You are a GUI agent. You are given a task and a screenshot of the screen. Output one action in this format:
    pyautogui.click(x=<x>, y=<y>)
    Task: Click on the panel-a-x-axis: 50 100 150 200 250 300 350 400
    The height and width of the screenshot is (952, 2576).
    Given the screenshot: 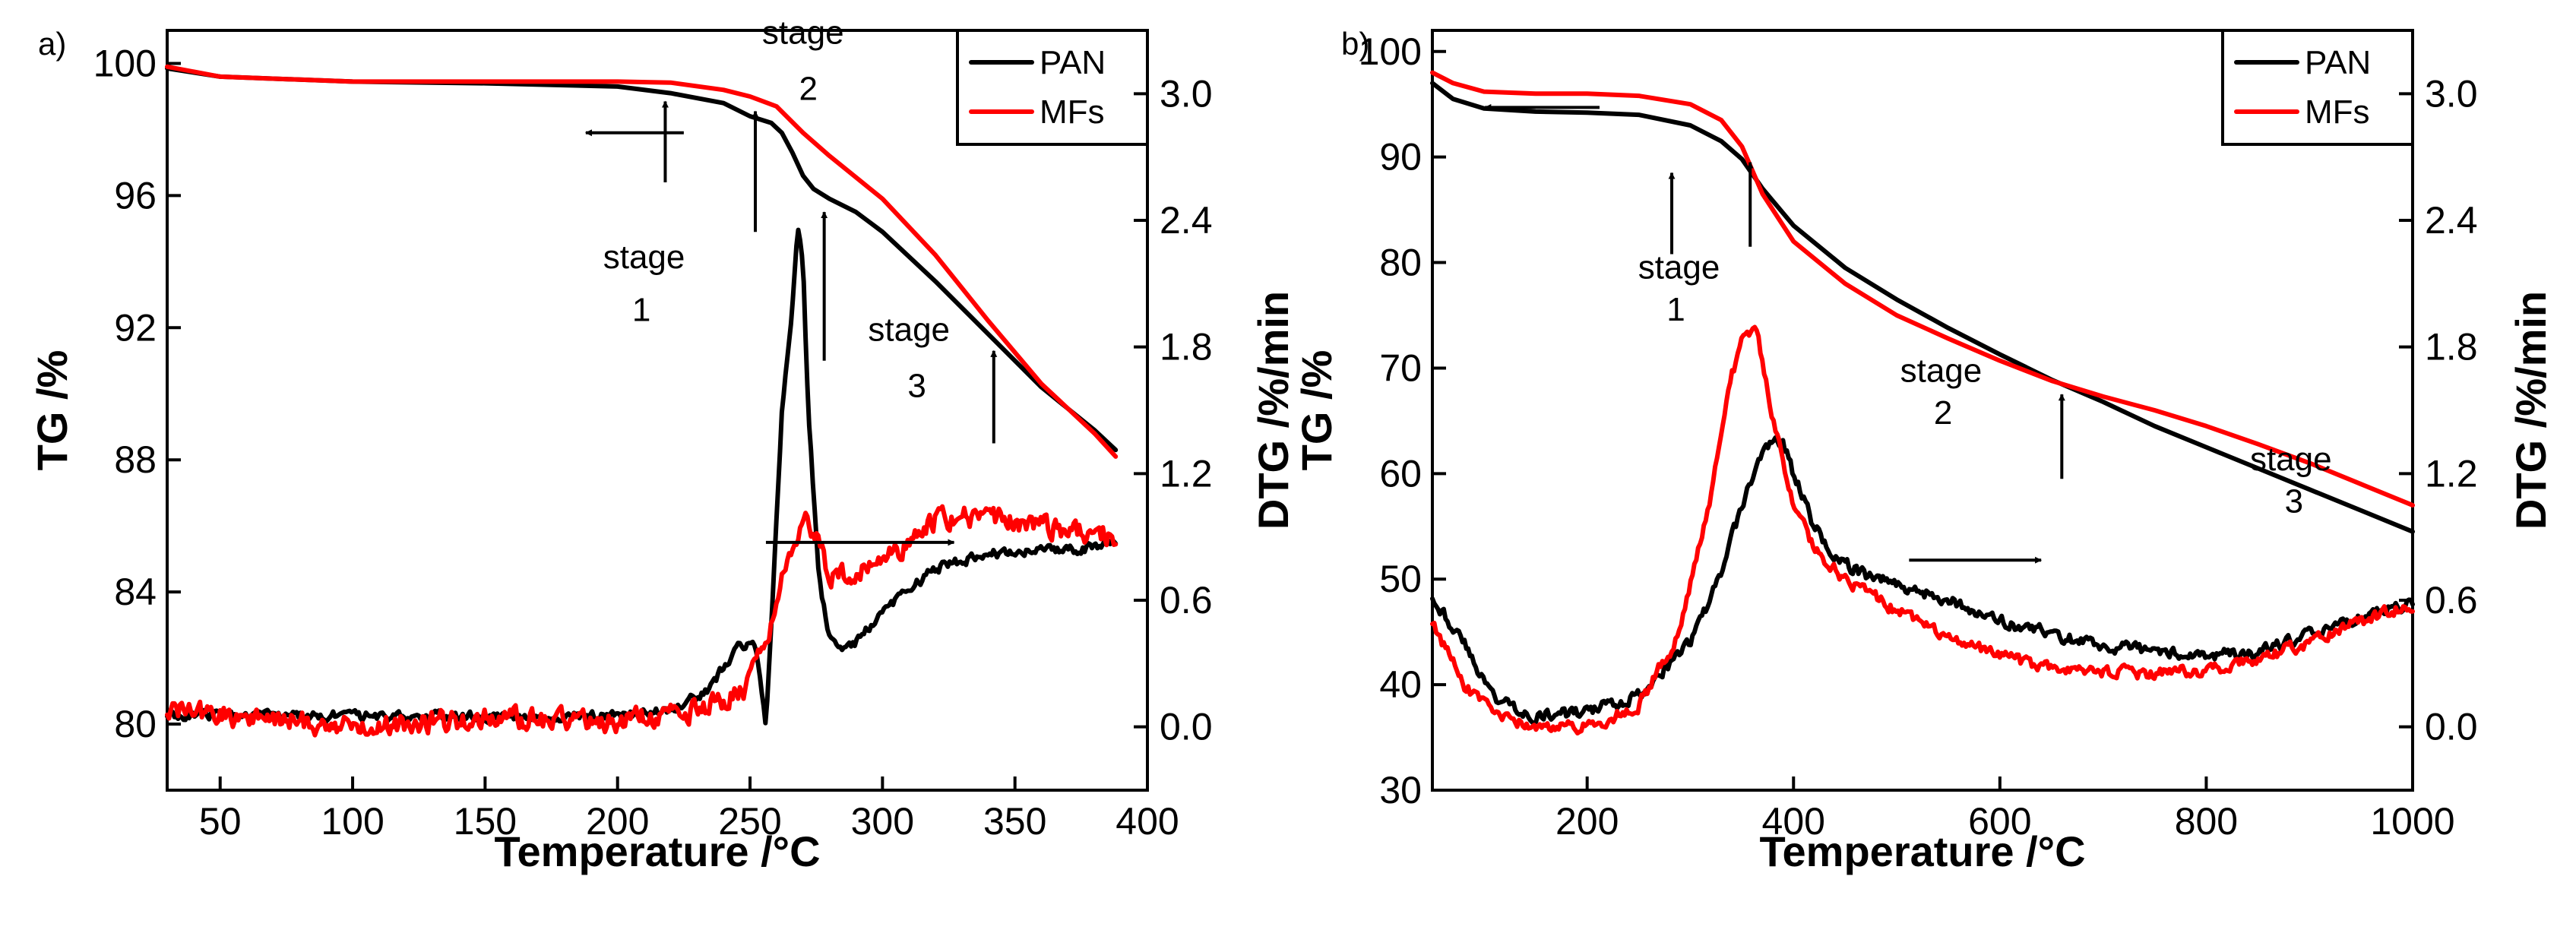 What is the action you would take?
    pyautogui.click(x=689, y=809)
    